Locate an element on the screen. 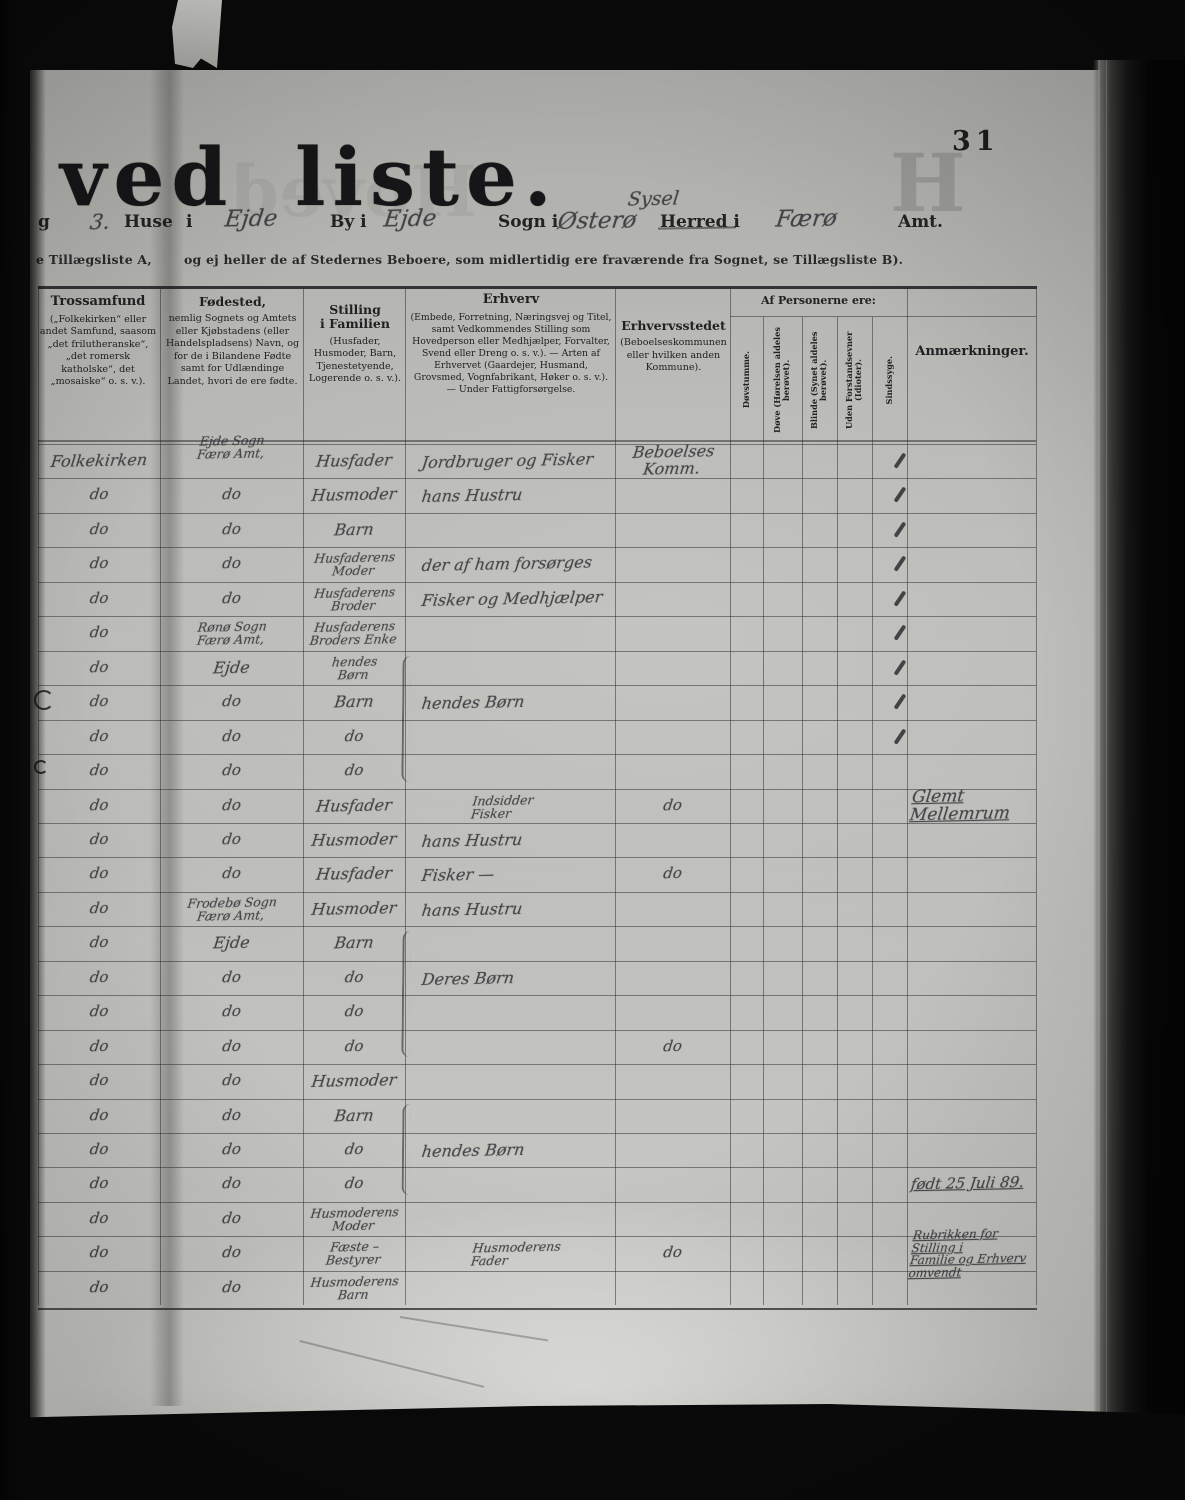  parish-value: Østerø is located at coordinates (597, 221).